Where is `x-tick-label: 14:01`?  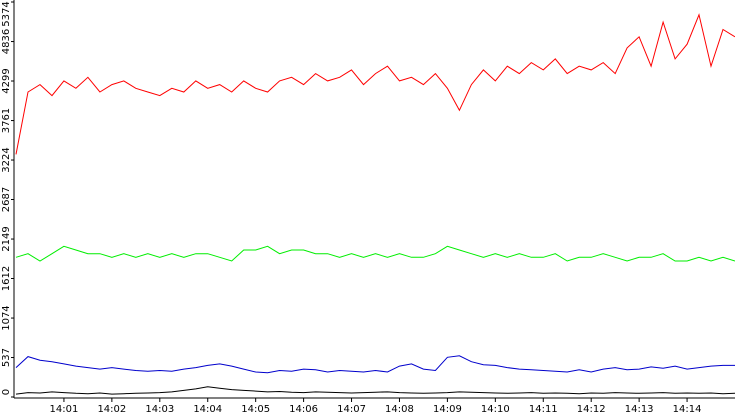 x-tick-label: 14:01 is located at coordinates (64, 409).